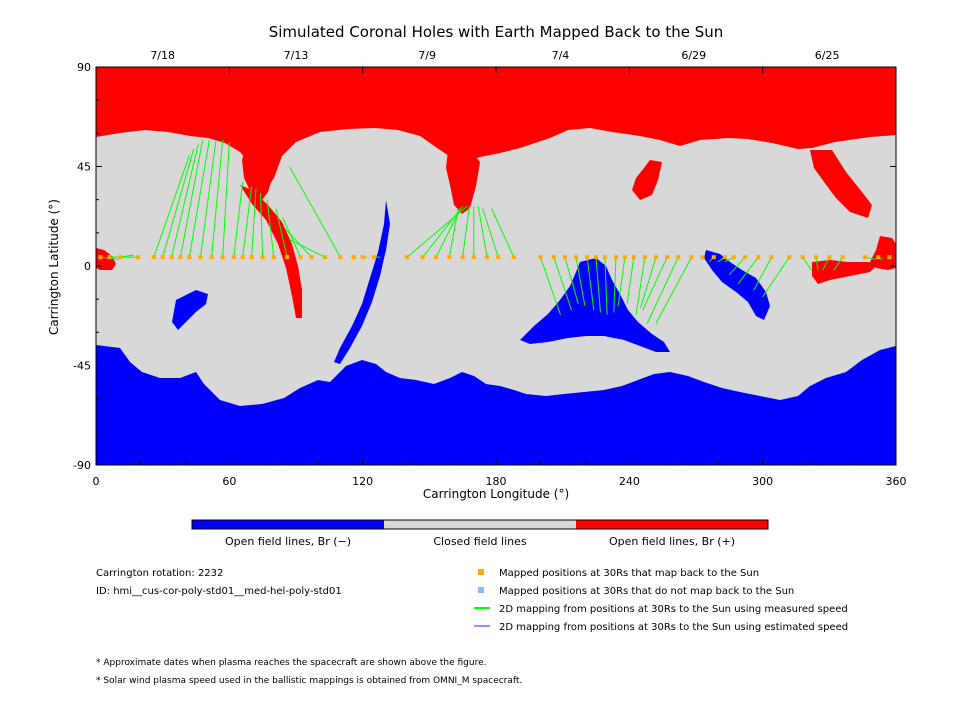  Describe the element at coordinates (480, 541) in the screenshot. I see `colorbar-label-closed: Closed field lines` at that location.